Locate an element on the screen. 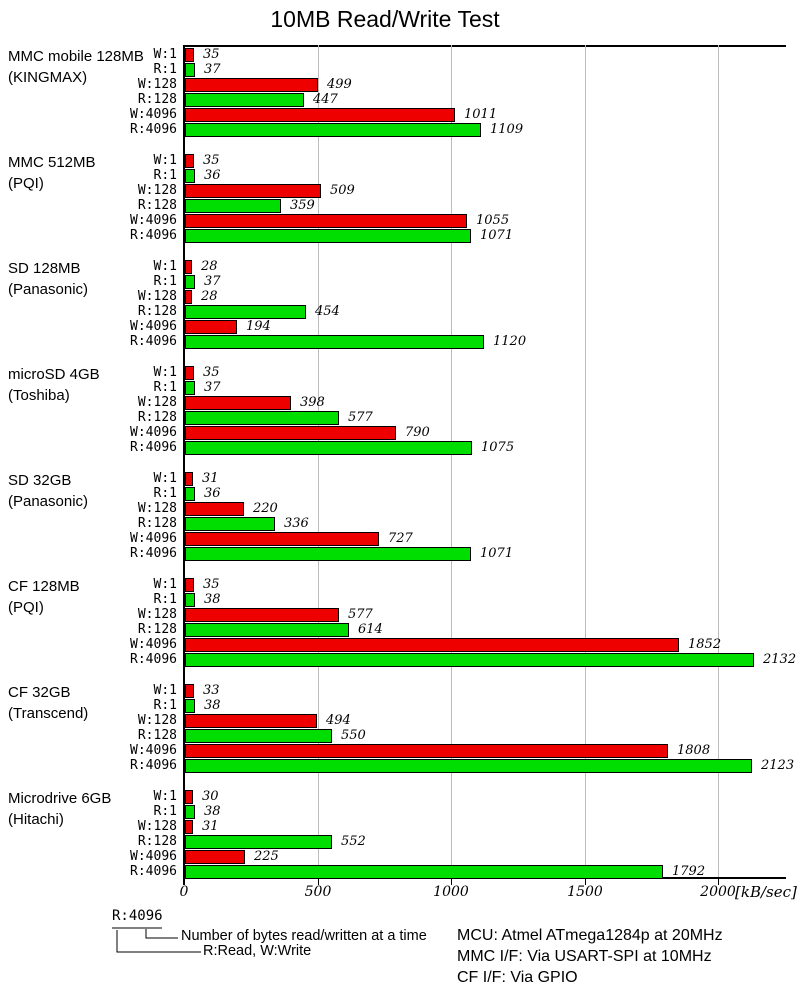  bar-value-label: 1055 is located at coordinates (493, 220).